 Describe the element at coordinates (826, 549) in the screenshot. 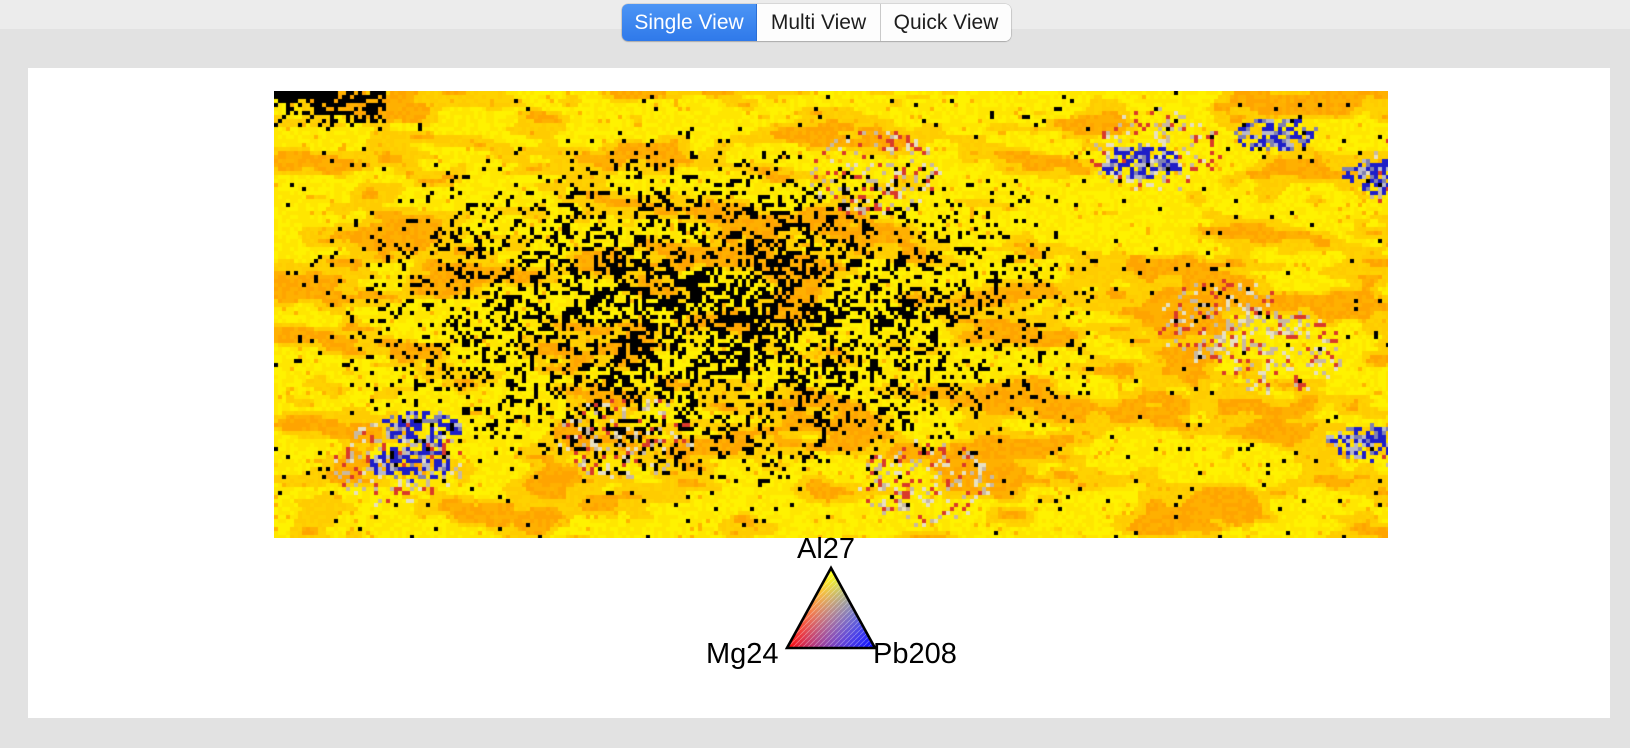

I see `ternary-top-label: Al27` at that location.